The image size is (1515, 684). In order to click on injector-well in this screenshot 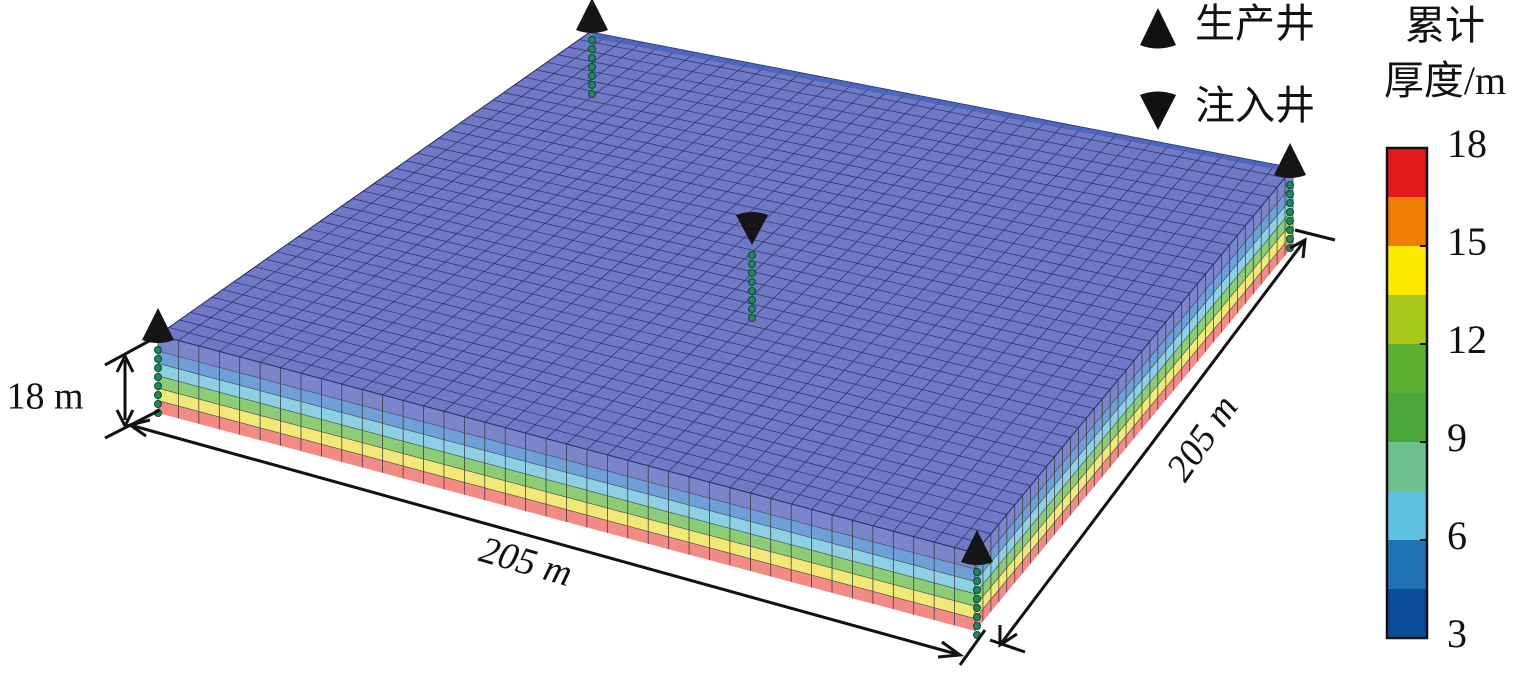, I will do `click(752, 228)`.